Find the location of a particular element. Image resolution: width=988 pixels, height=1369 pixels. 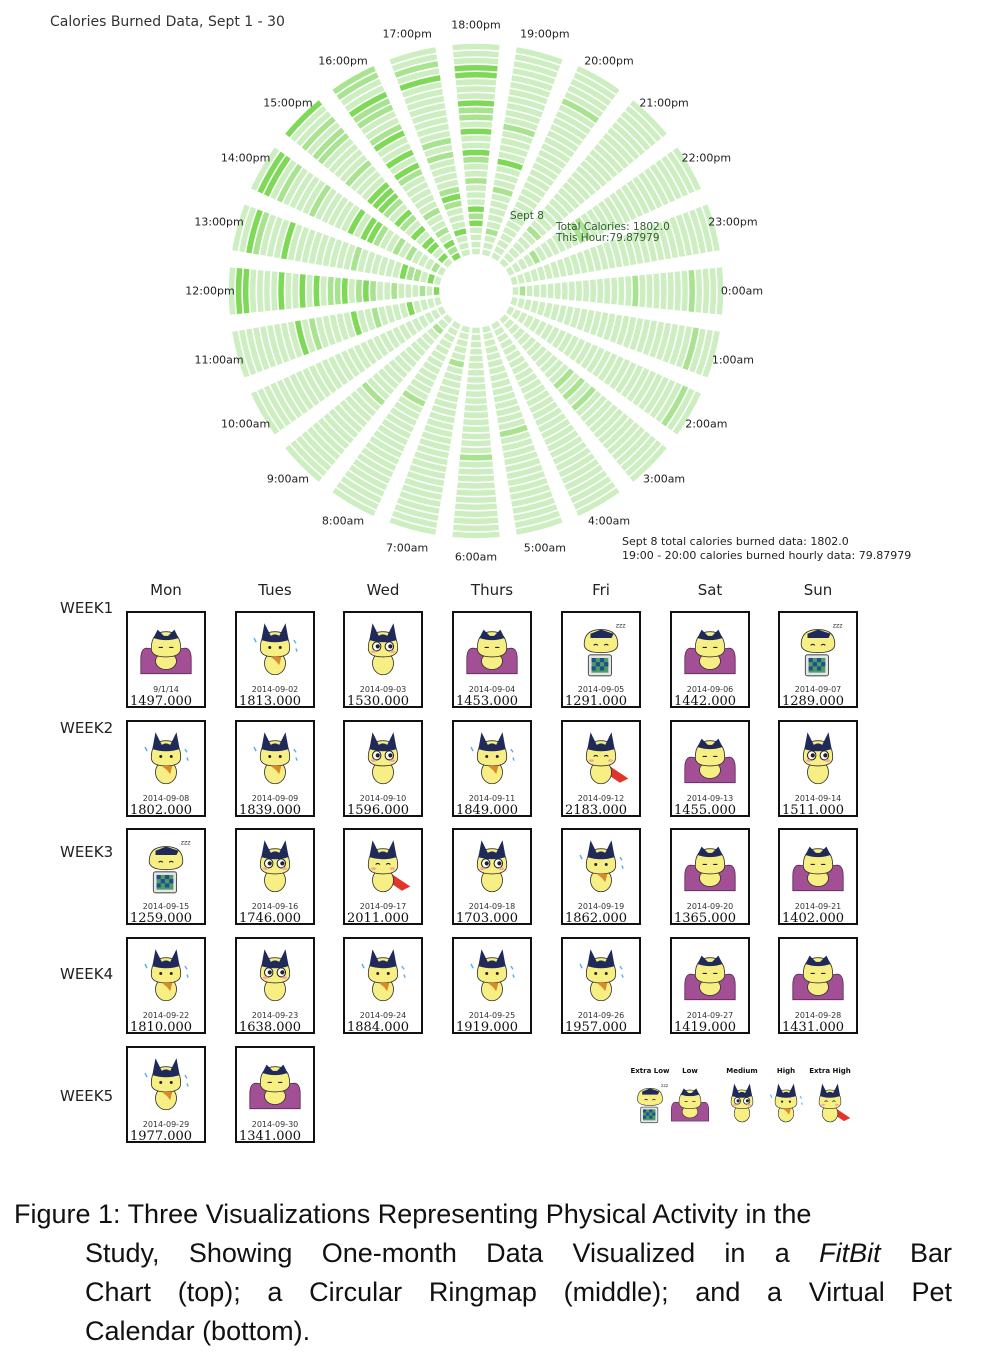

calendar-day-cell: 2014-09-28 1431.000 is located at coordinates (818, 986).